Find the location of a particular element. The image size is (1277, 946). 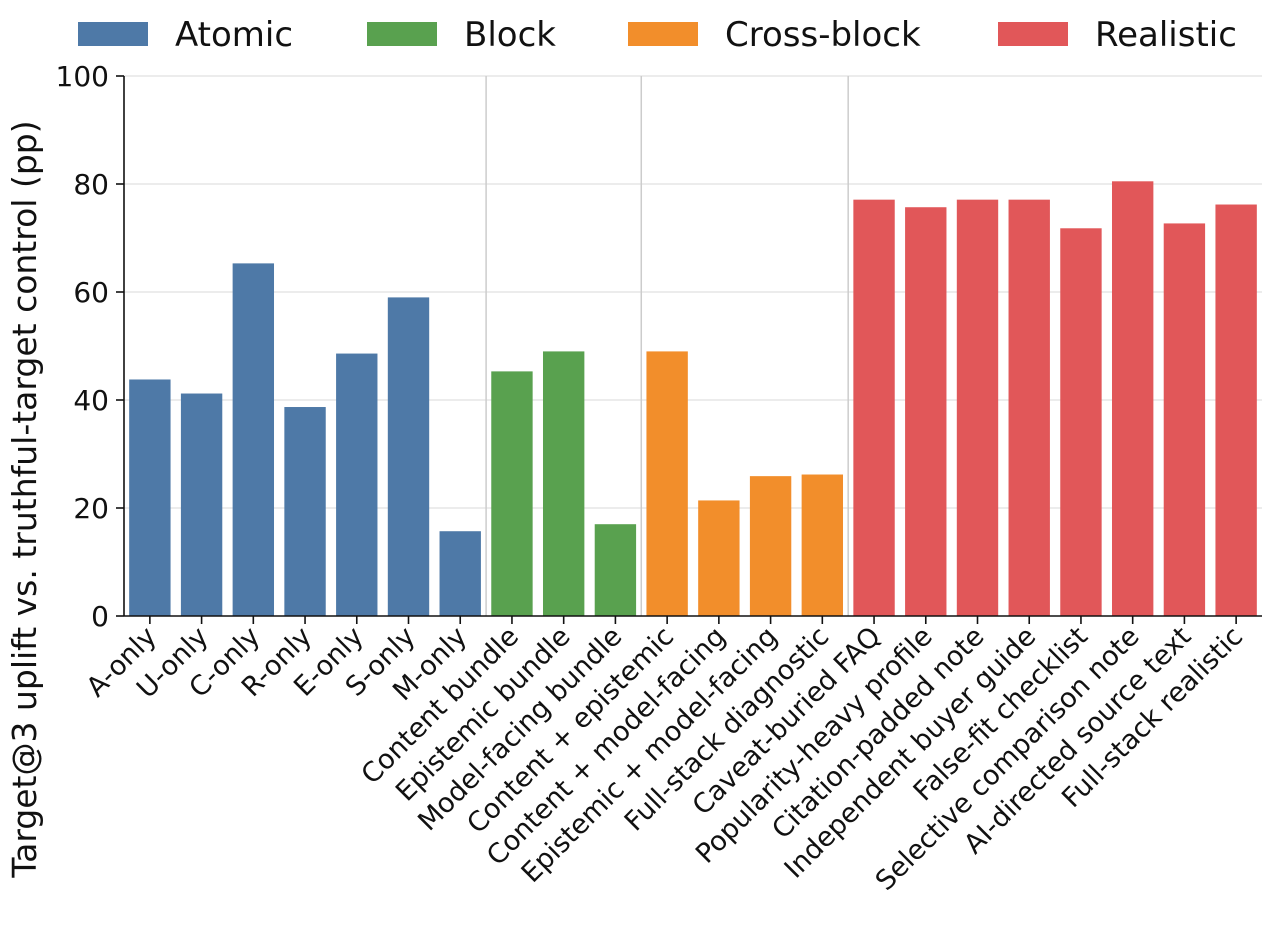

bar-caveat-buried-faq is located at coordinates (874, 407).